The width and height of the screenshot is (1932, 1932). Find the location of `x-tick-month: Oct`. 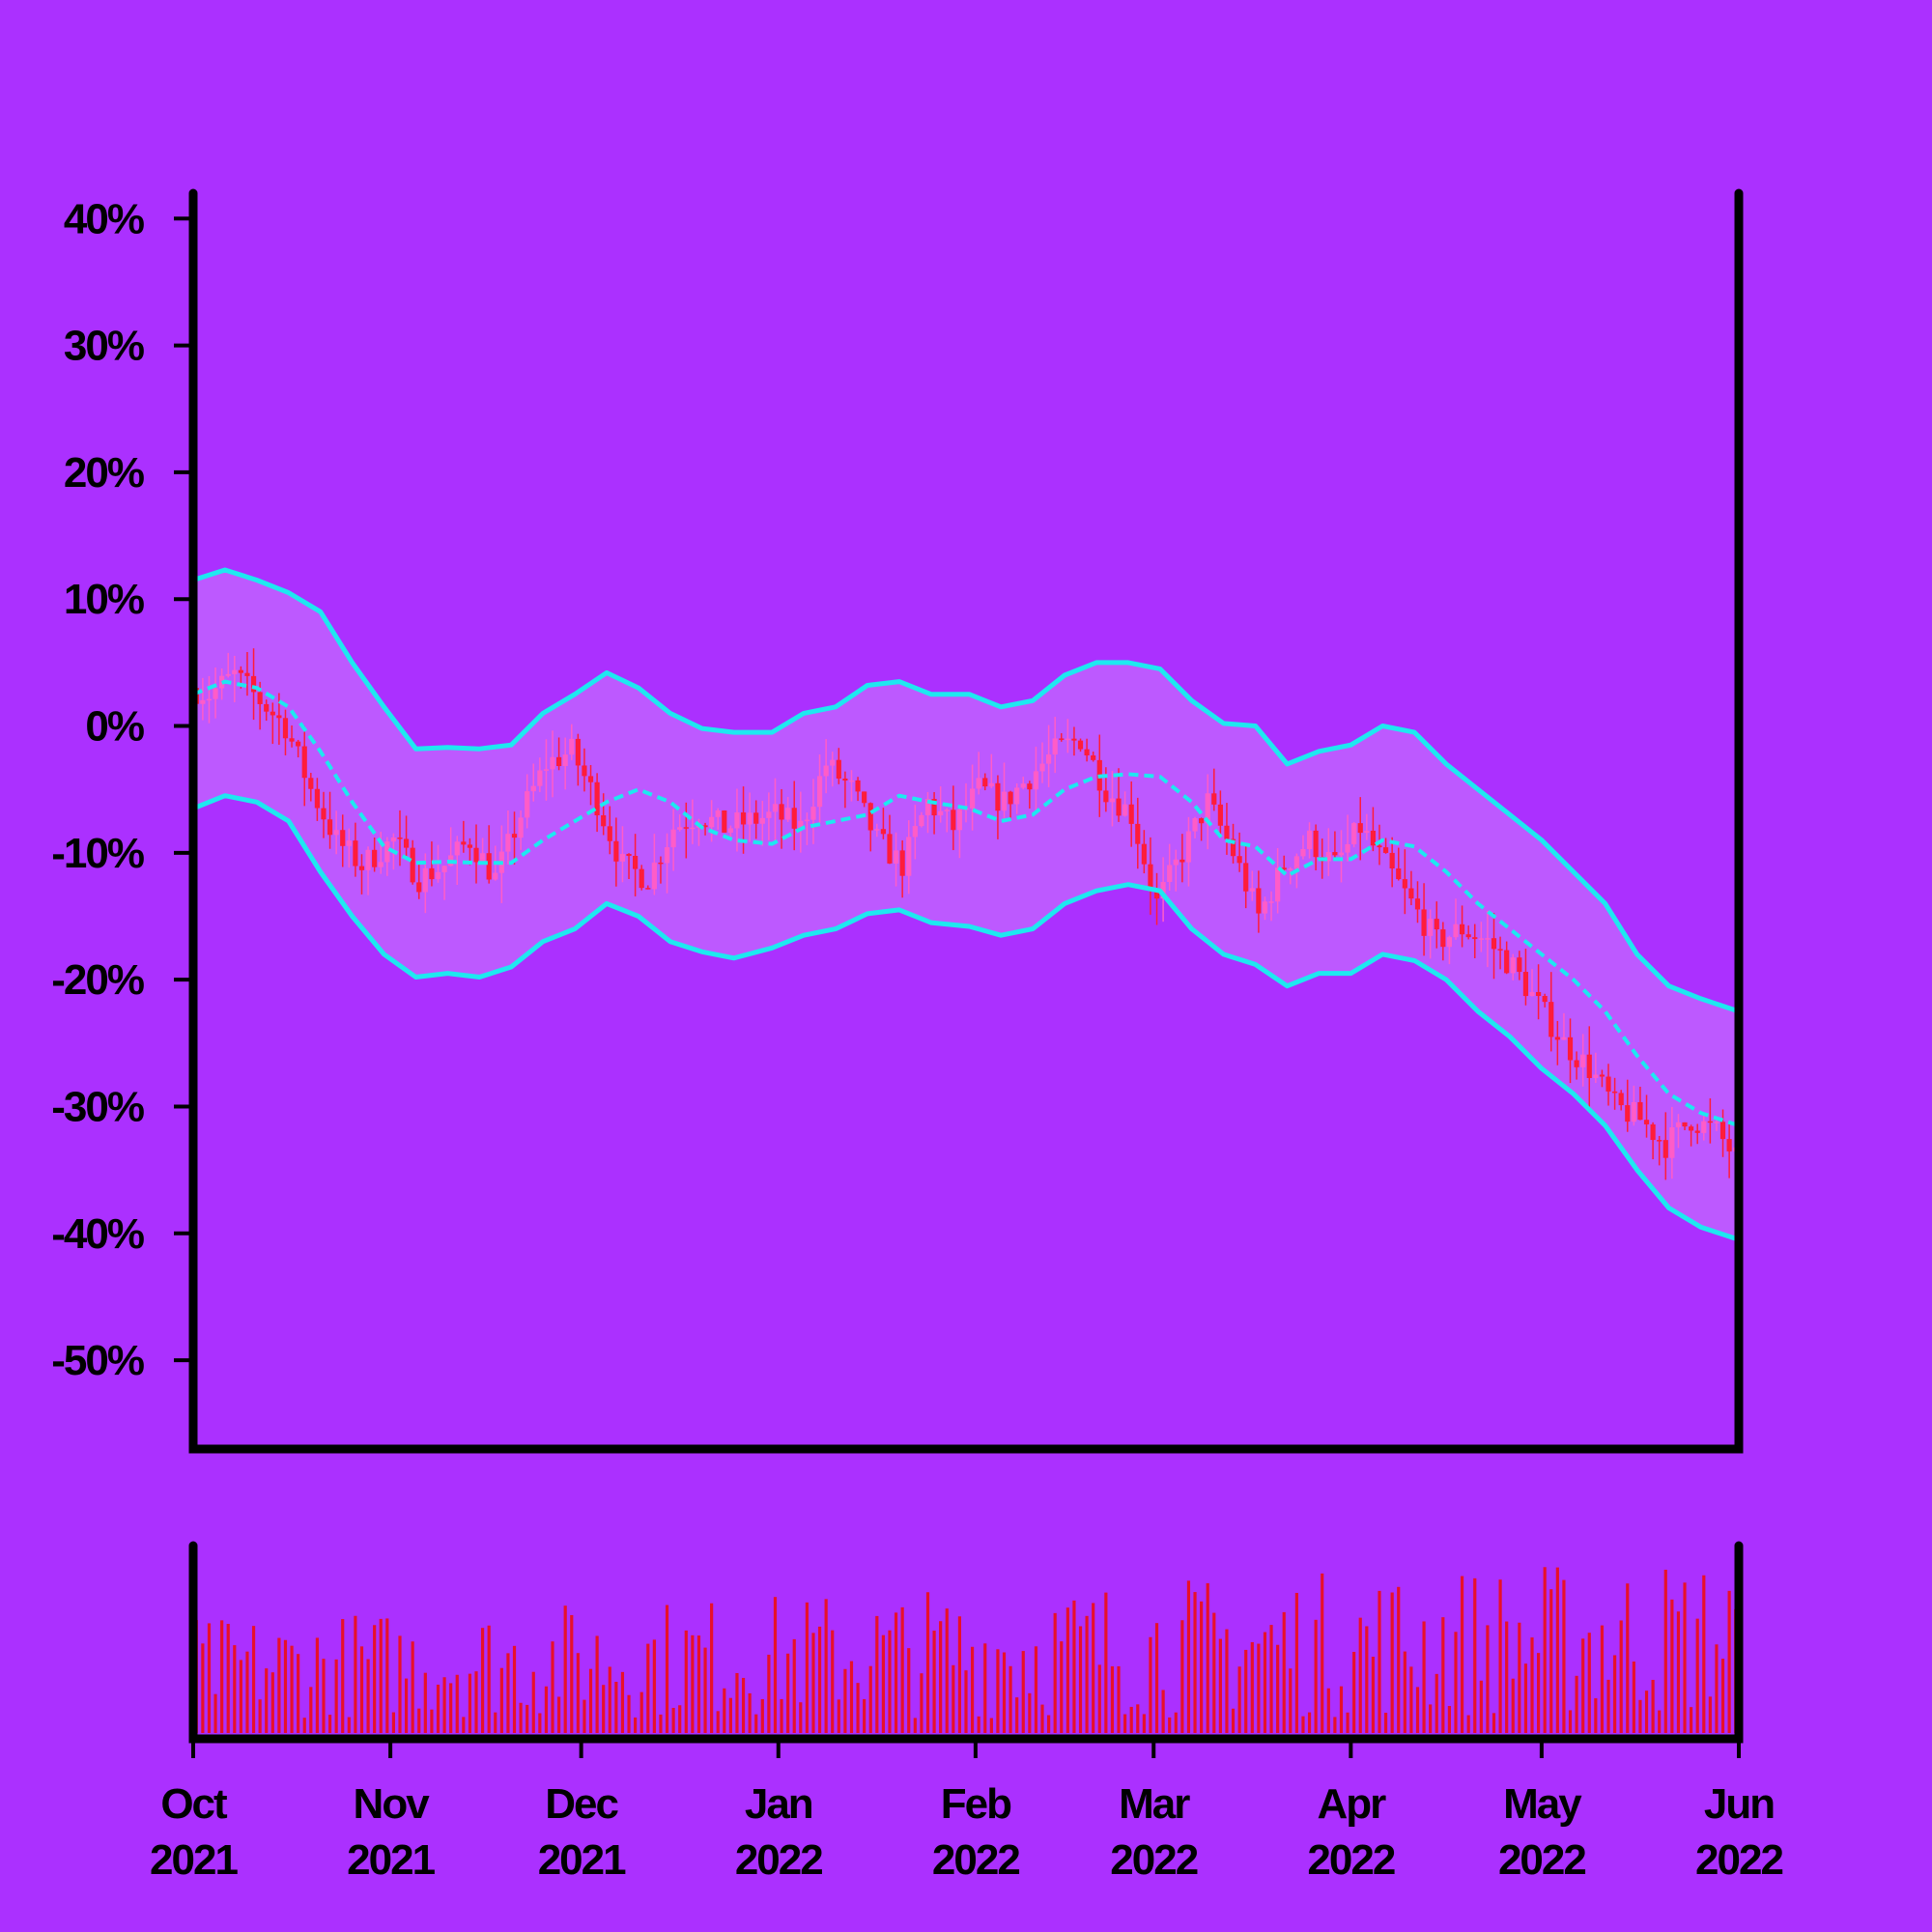

x-tick-month: Oct is located at coordinates (194, 1804).